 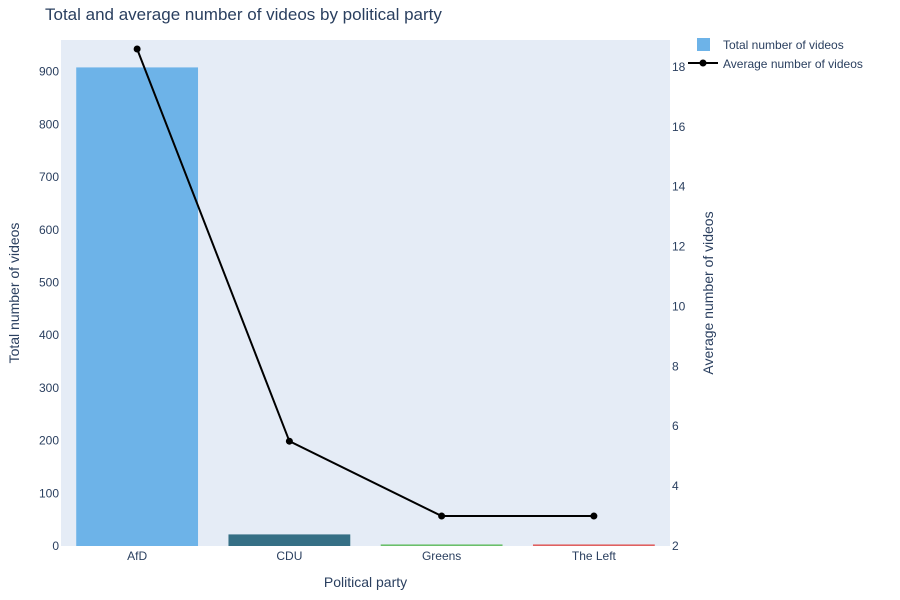 I want to click on y2-tick-label: 12, so click(x=679, y=247).